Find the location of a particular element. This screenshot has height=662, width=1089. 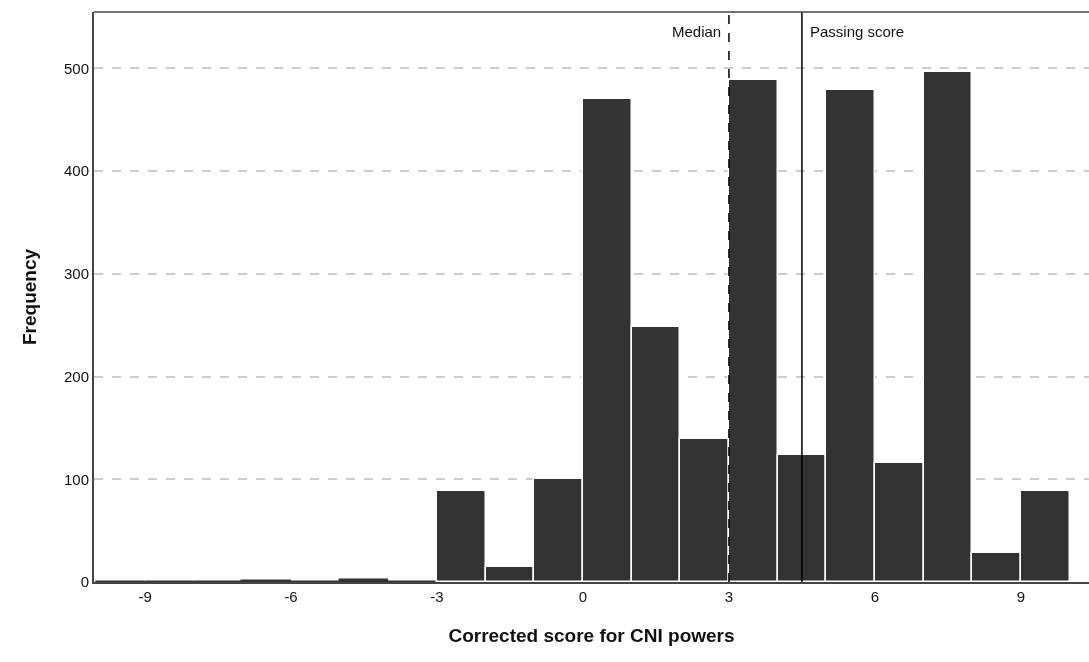

ref-line-label: Median is located at coordinates (697, 31).